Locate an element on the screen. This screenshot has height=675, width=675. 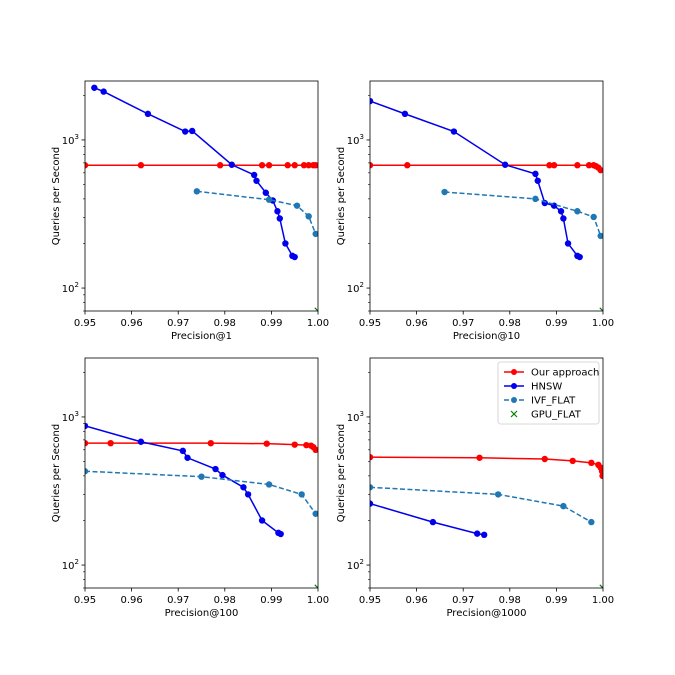
legend-label-hnsw: HNSW is located at coordinates (546, 387).